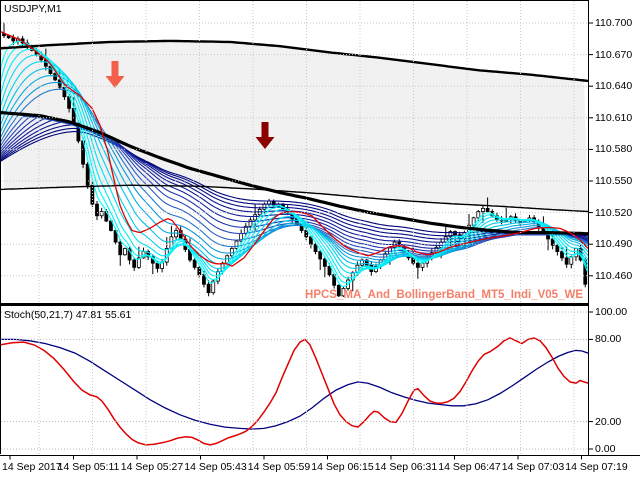 This screenshot has width=640, height=480. Describe the element at coordinates (88, 467) in the screenshot. I see `time-axis-label: 14 Sep 05:11` at that location.